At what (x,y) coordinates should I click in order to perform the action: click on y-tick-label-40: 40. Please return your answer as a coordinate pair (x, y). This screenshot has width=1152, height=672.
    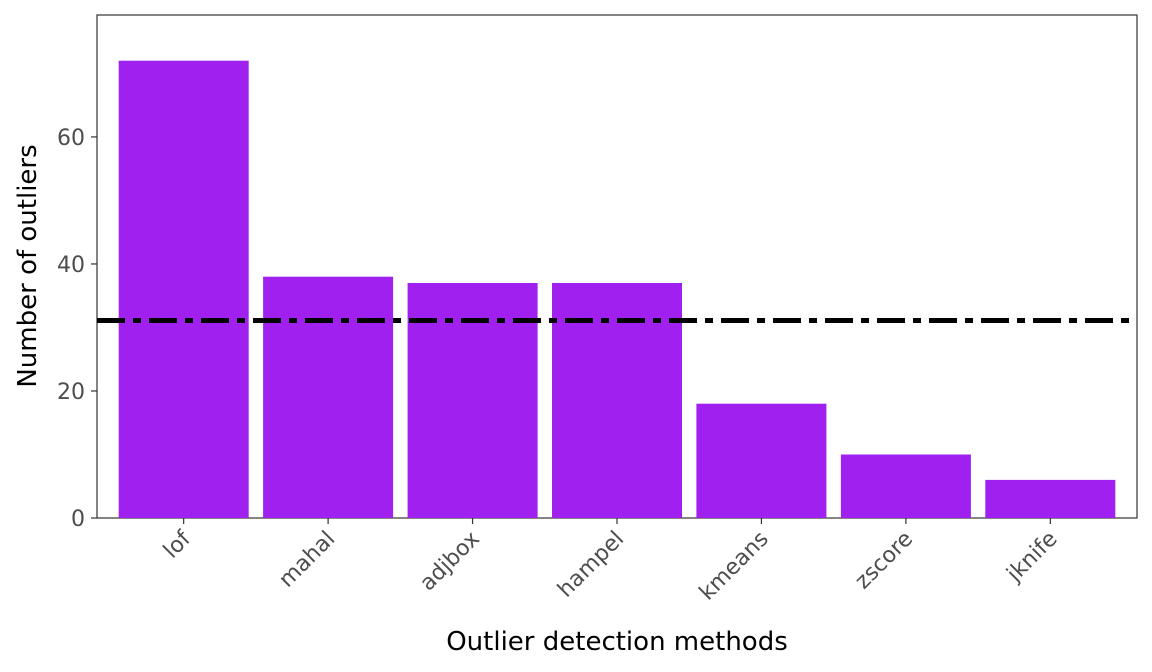
    Looking at the image, I should click on (71, 265).